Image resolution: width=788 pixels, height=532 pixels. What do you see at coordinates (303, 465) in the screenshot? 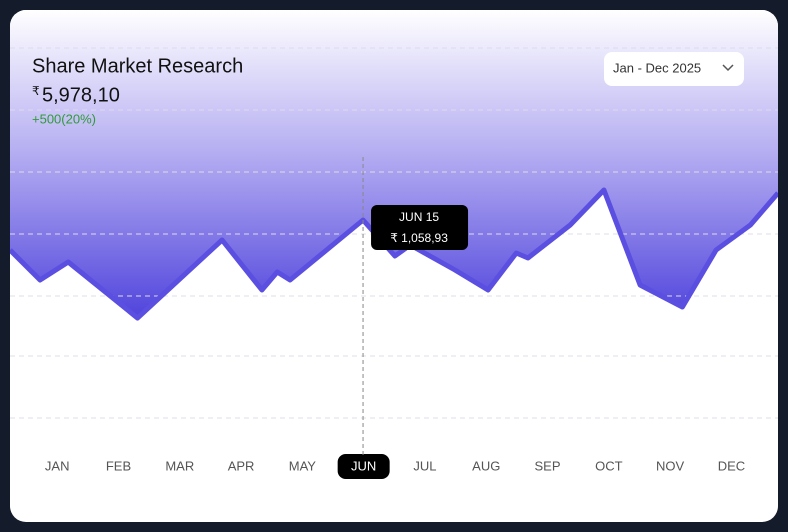
I see `x-tick-label: MAY` at bounding box center [303, 465].